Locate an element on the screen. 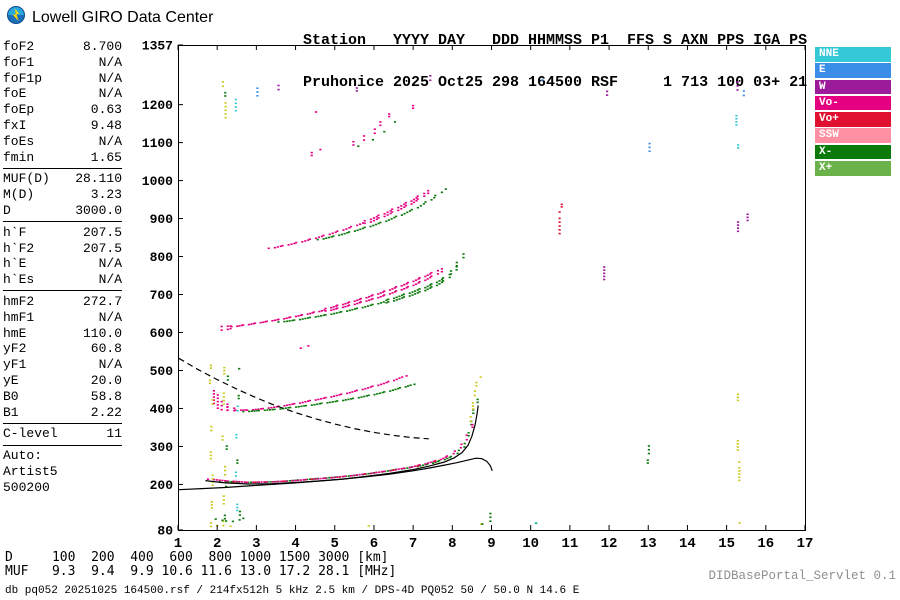  param-value: 1.65 is located at coordinates (106, 157).